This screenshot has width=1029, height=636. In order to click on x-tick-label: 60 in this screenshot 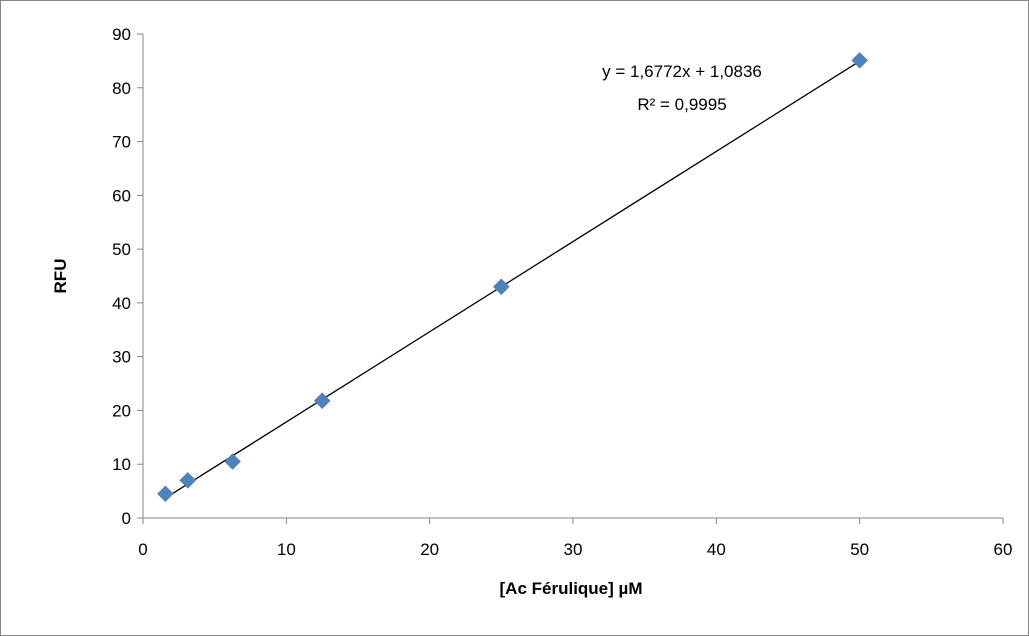, I will do `click(1003, 549)`.